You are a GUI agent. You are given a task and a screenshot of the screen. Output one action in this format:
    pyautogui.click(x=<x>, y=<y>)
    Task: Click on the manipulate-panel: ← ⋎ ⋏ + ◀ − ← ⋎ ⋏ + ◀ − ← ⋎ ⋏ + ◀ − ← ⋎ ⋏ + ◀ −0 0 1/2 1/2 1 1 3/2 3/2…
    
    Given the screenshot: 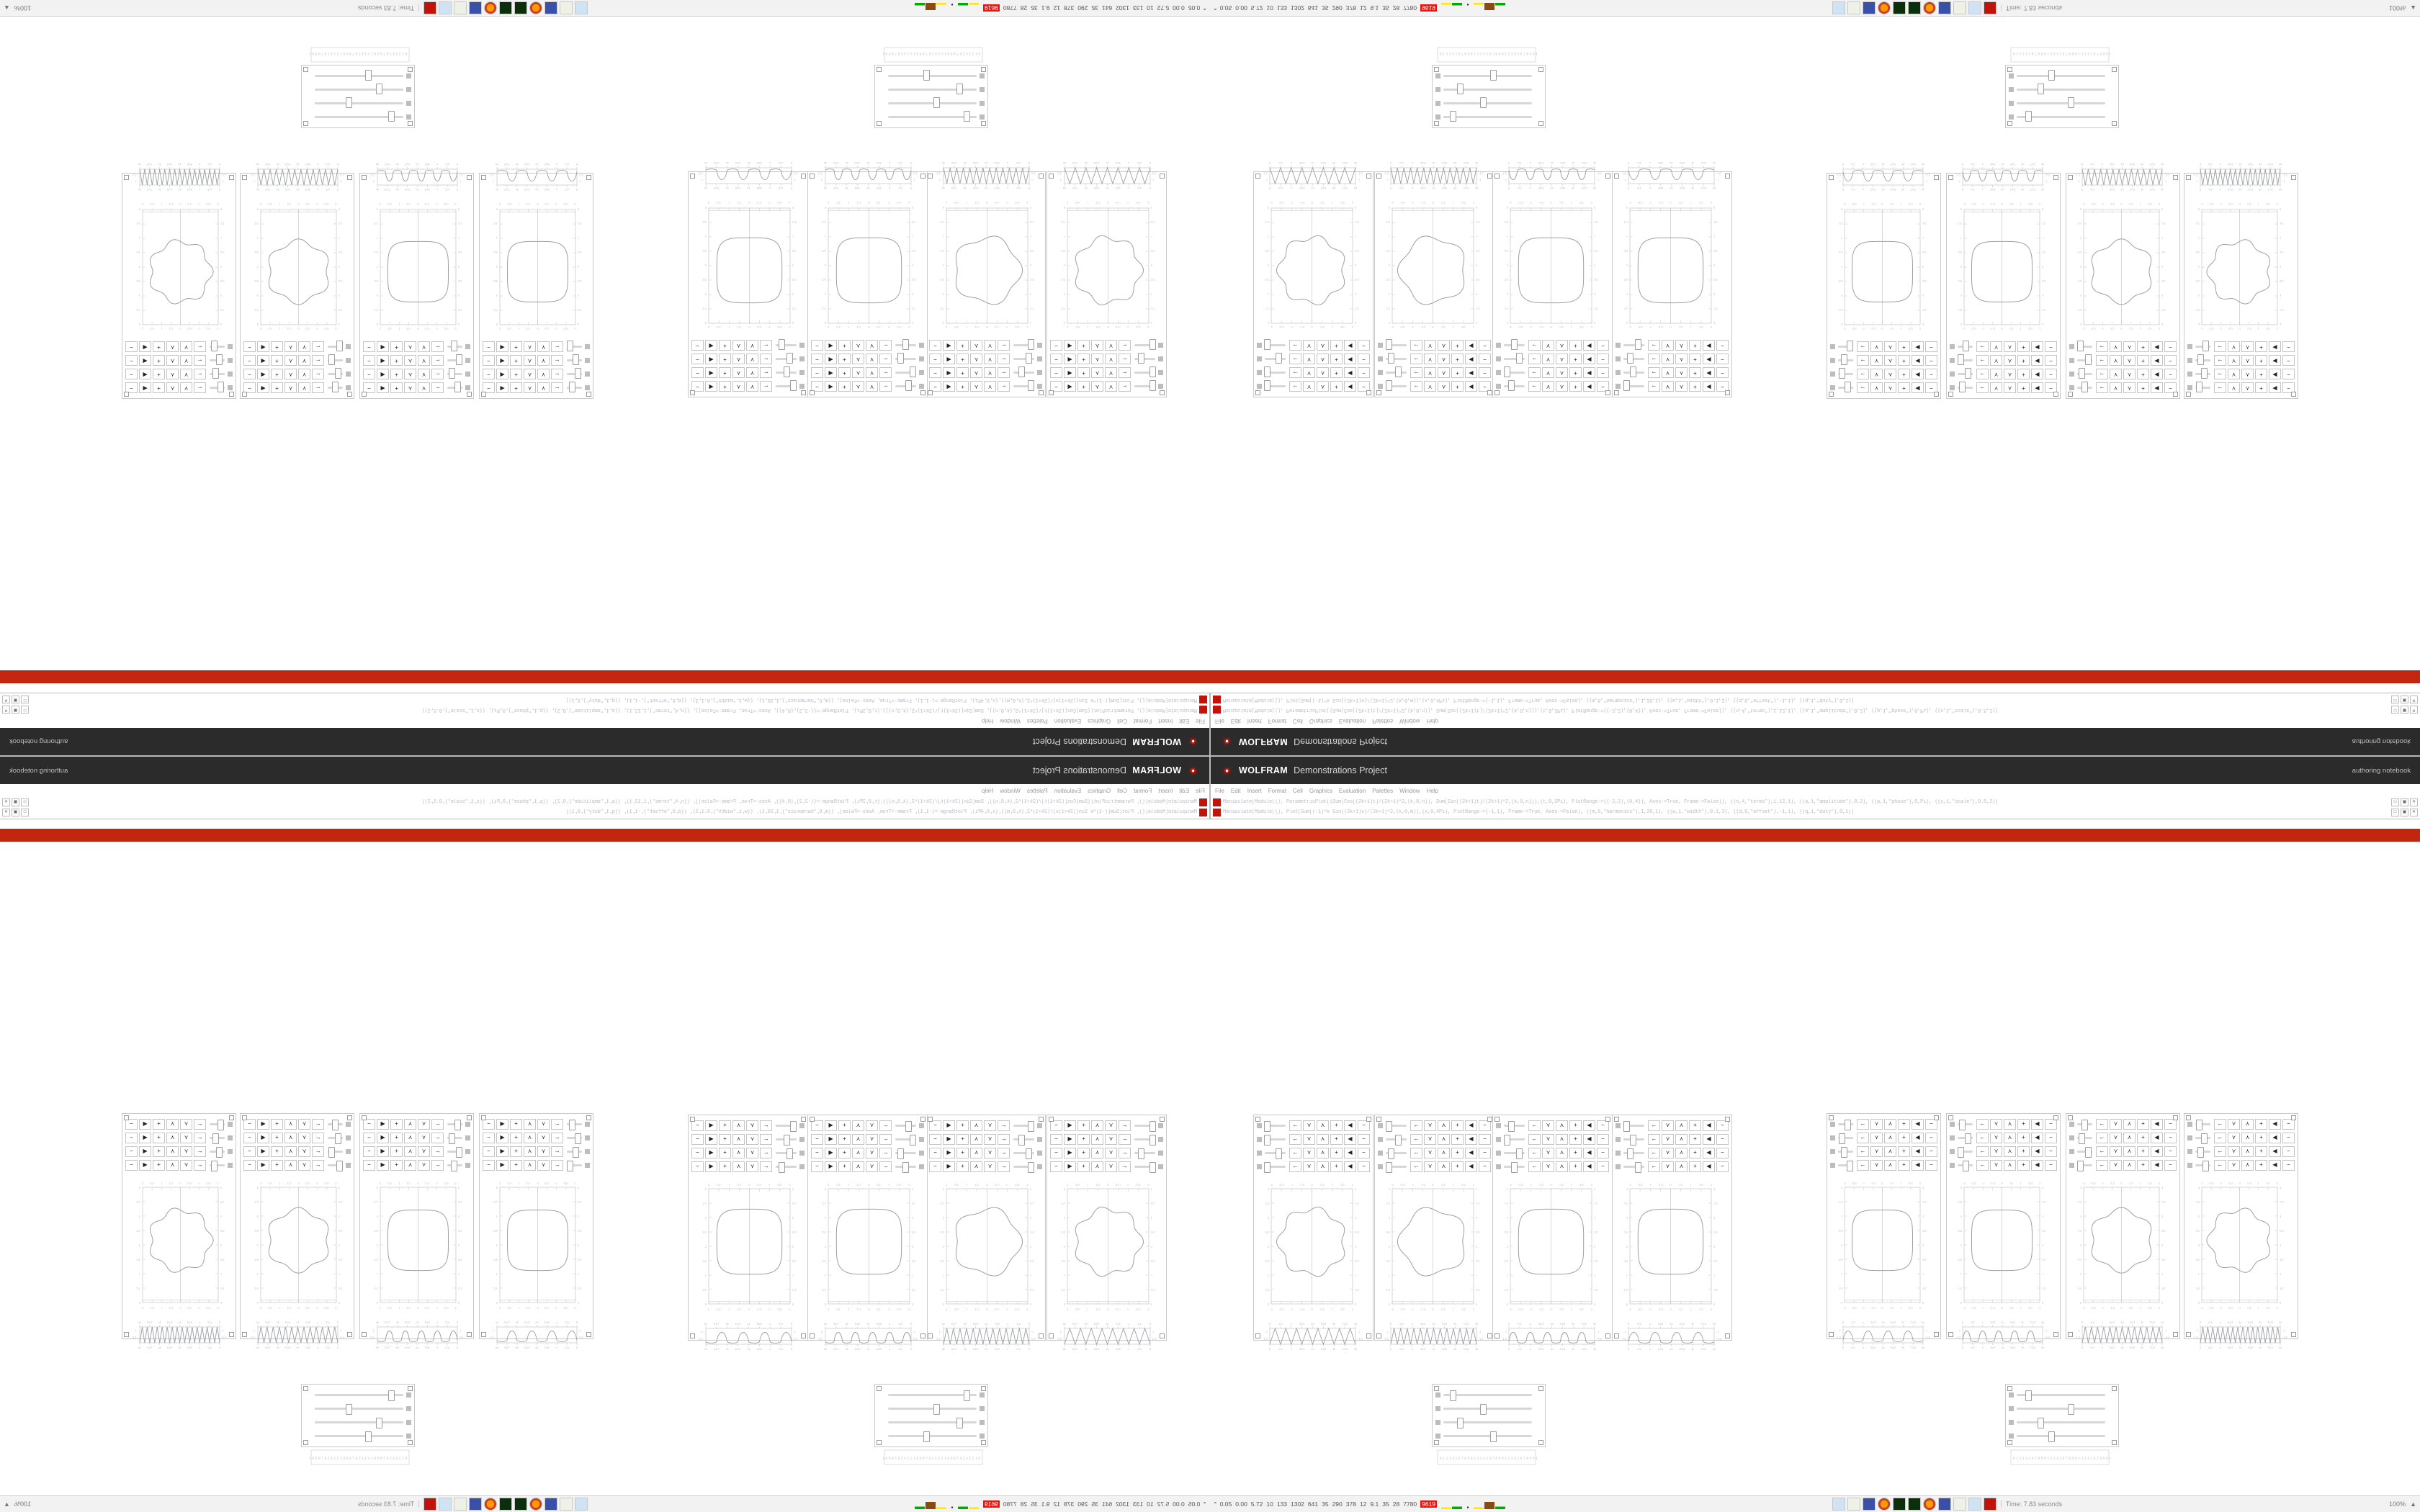 What is the action you would take?
    pyautogui.click(x=297, y=1231)
    